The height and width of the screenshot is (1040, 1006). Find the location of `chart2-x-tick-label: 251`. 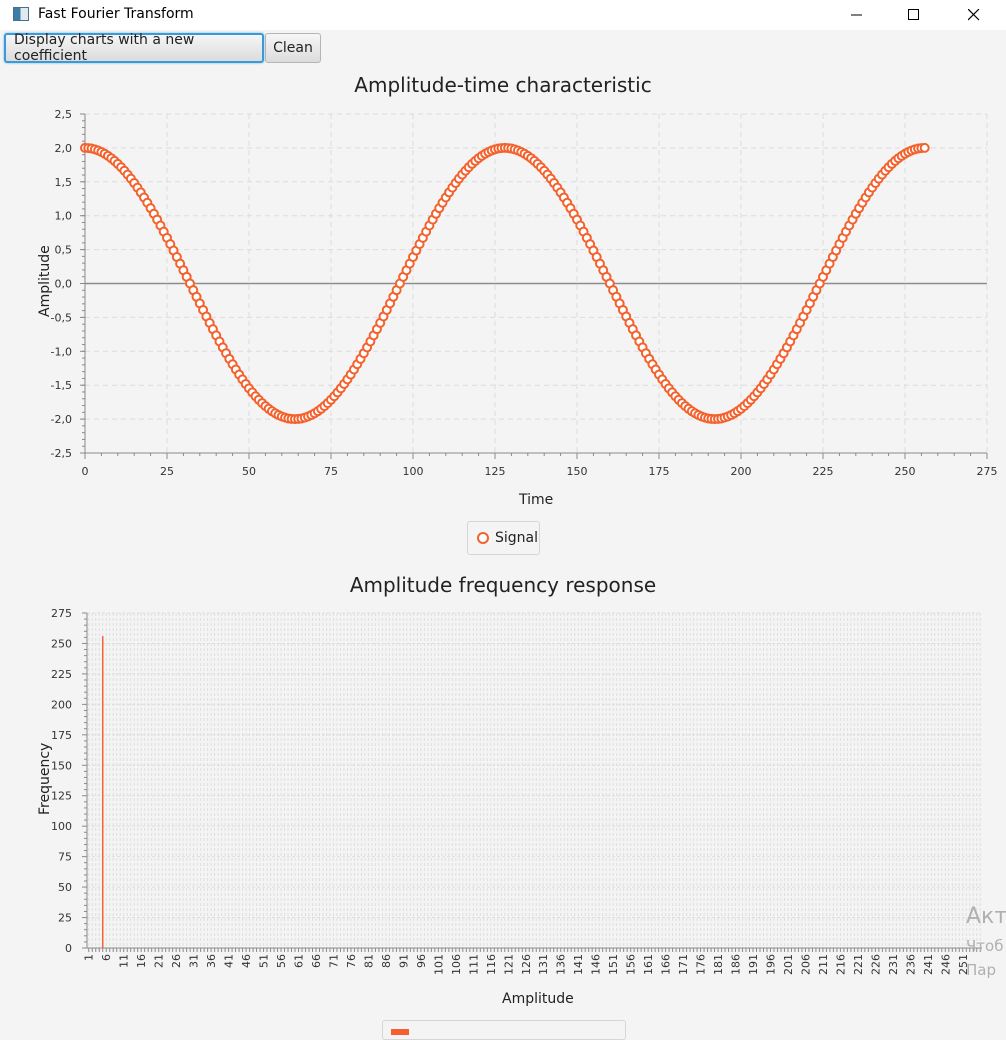

chart2-x-tick-label: 251 is located at coordinates (963, 964).